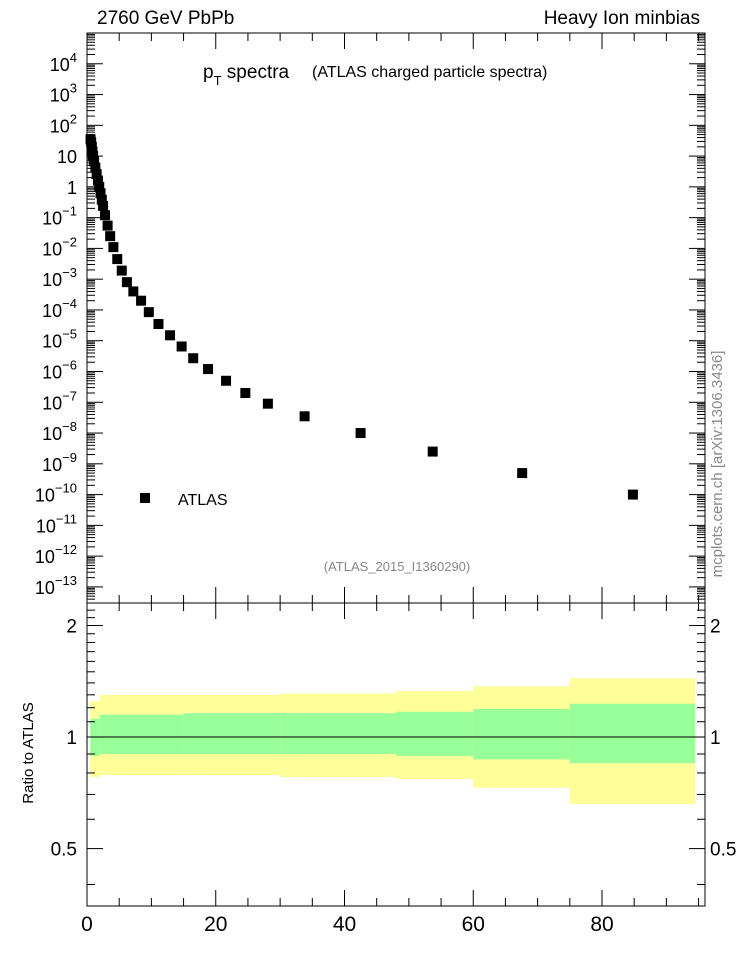  Describe the element at coordinates (165, 18) in the screenshot. I see `header-left: 2760 GeV PbPb` at that location.